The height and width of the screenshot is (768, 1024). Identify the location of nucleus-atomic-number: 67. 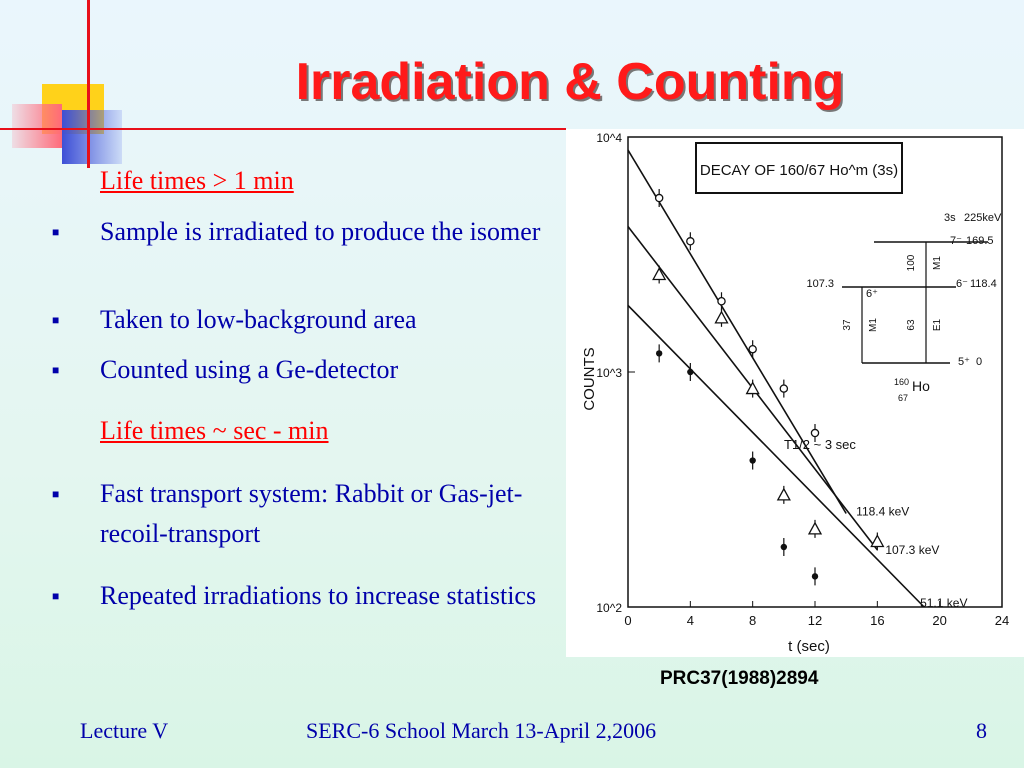
(903, 398).